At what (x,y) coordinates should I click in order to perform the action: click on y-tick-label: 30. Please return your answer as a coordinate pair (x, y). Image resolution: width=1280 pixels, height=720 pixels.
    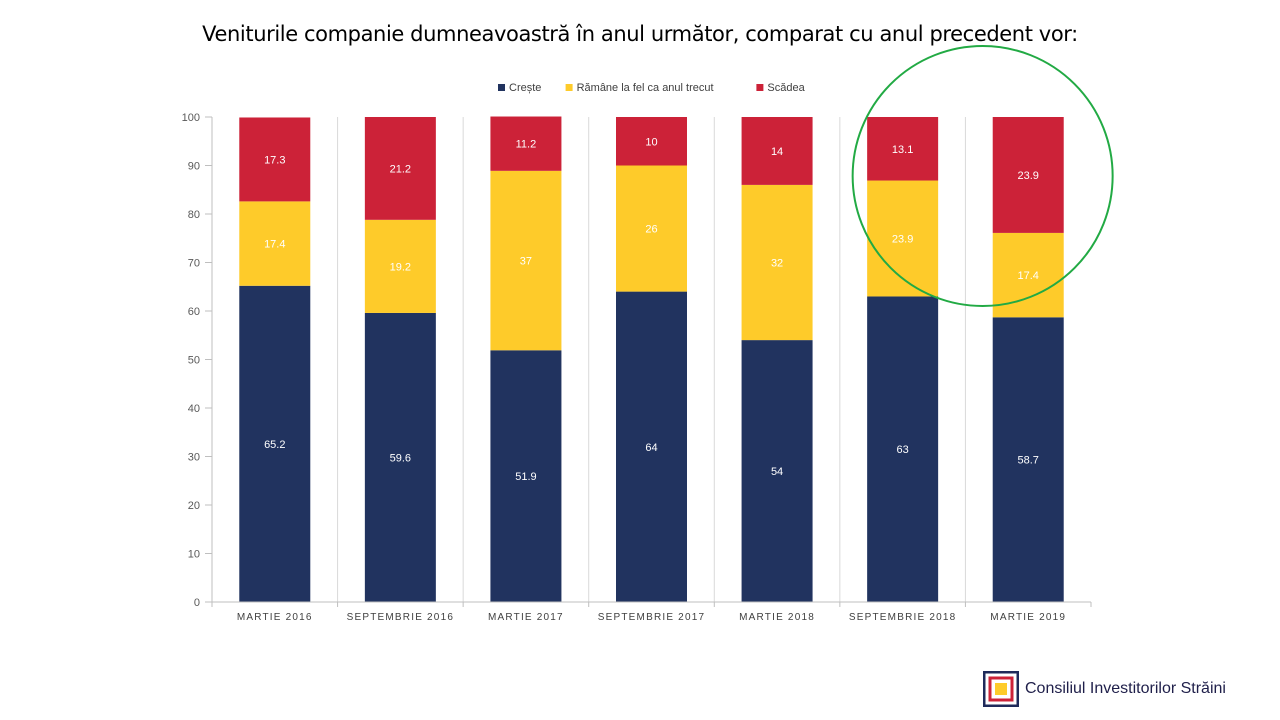
    Looking at the image, I should click on (194, 458).